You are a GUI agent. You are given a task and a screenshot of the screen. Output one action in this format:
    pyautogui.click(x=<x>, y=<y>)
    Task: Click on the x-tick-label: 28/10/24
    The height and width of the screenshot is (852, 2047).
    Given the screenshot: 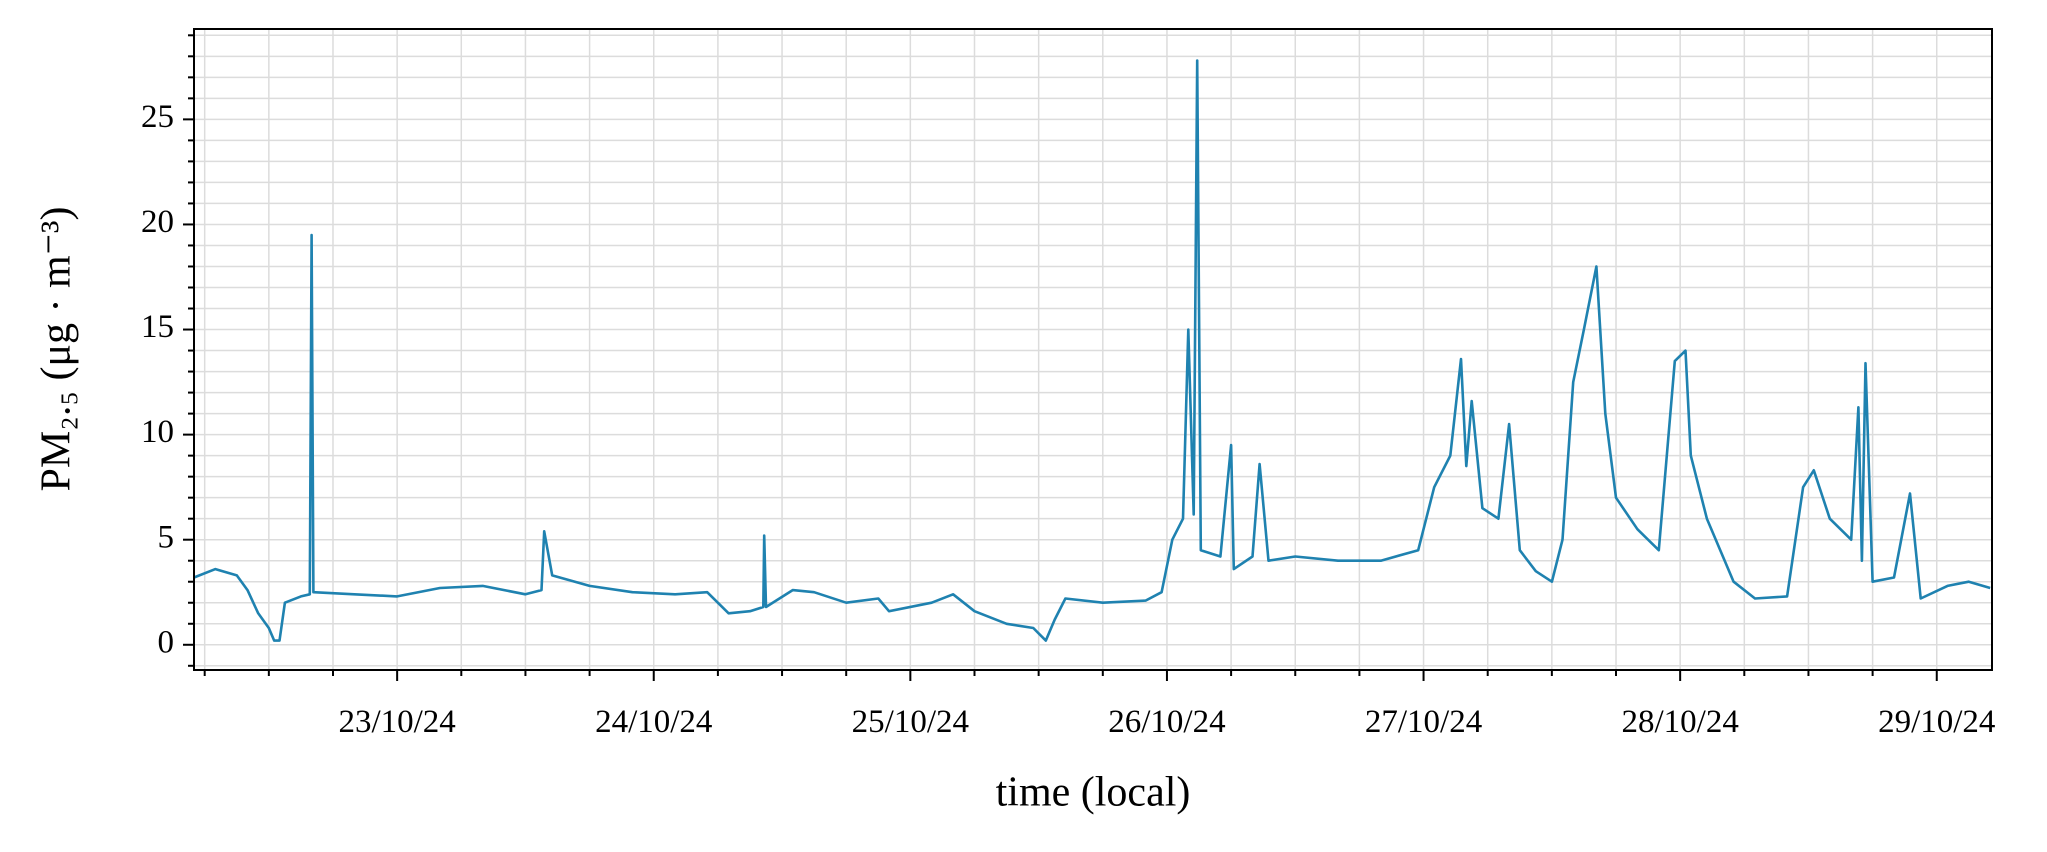 What is the action you would take?
    pyautogui.click(x=1679, y=722)
    